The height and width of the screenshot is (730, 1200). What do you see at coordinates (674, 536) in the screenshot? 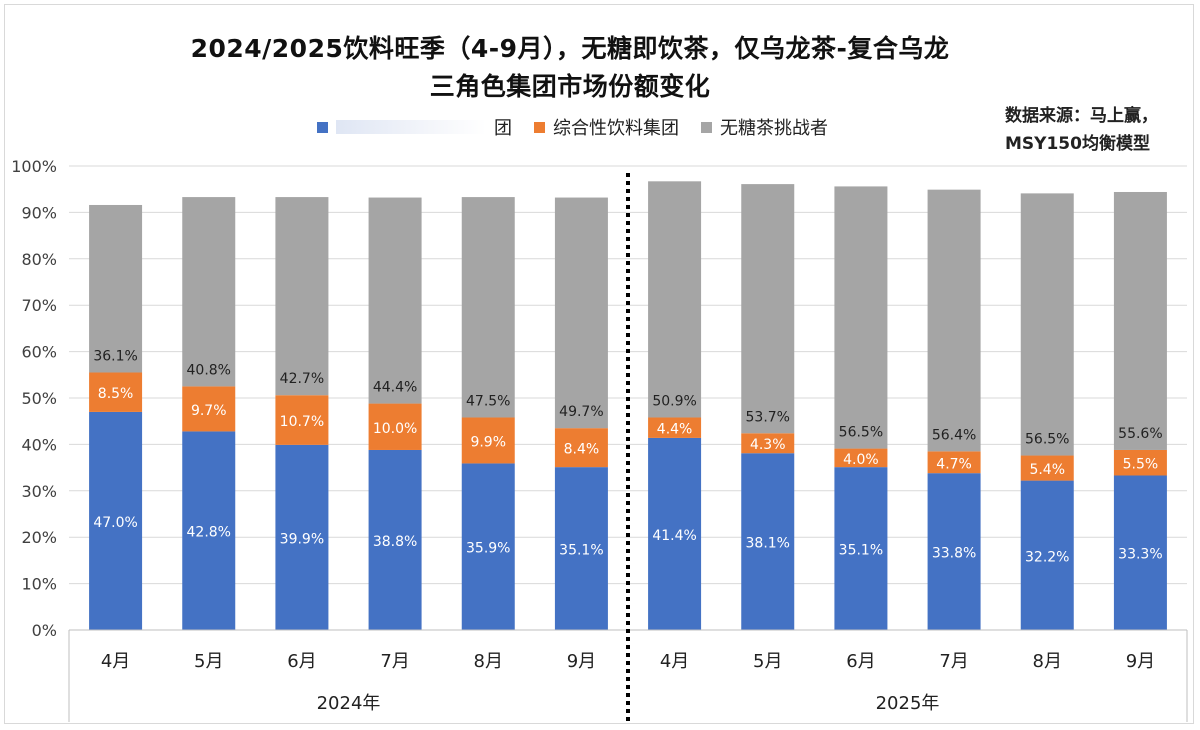
I see `data-label: 41.4%` at bounding box center [674, 536].